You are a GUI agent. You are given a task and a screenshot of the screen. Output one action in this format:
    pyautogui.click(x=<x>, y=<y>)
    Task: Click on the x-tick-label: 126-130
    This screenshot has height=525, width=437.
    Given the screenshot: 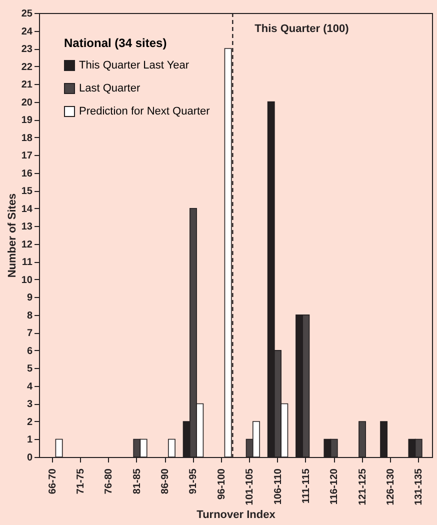 What is the action you would take?
    pyautogui.click(x=390, y=487)
    